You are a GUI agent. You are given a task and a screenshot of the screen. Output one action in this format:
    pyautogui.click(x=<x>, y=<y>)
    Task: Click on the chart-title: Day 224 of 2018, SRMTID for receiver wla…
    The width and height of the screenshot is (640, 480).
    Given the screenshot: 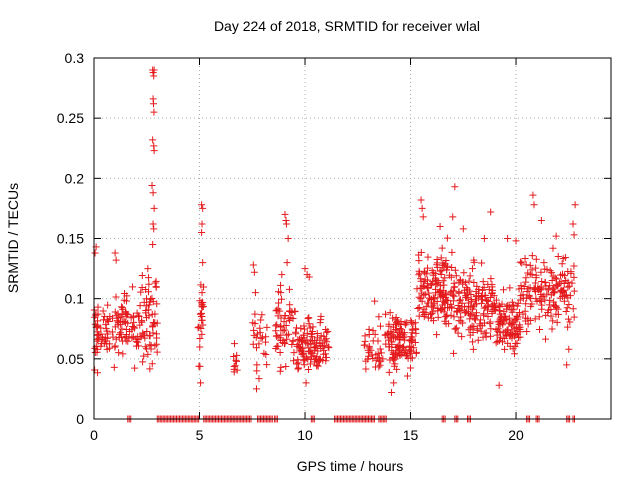 What is the action you would take?
    pyautogui.click(x=347, y=26)
    